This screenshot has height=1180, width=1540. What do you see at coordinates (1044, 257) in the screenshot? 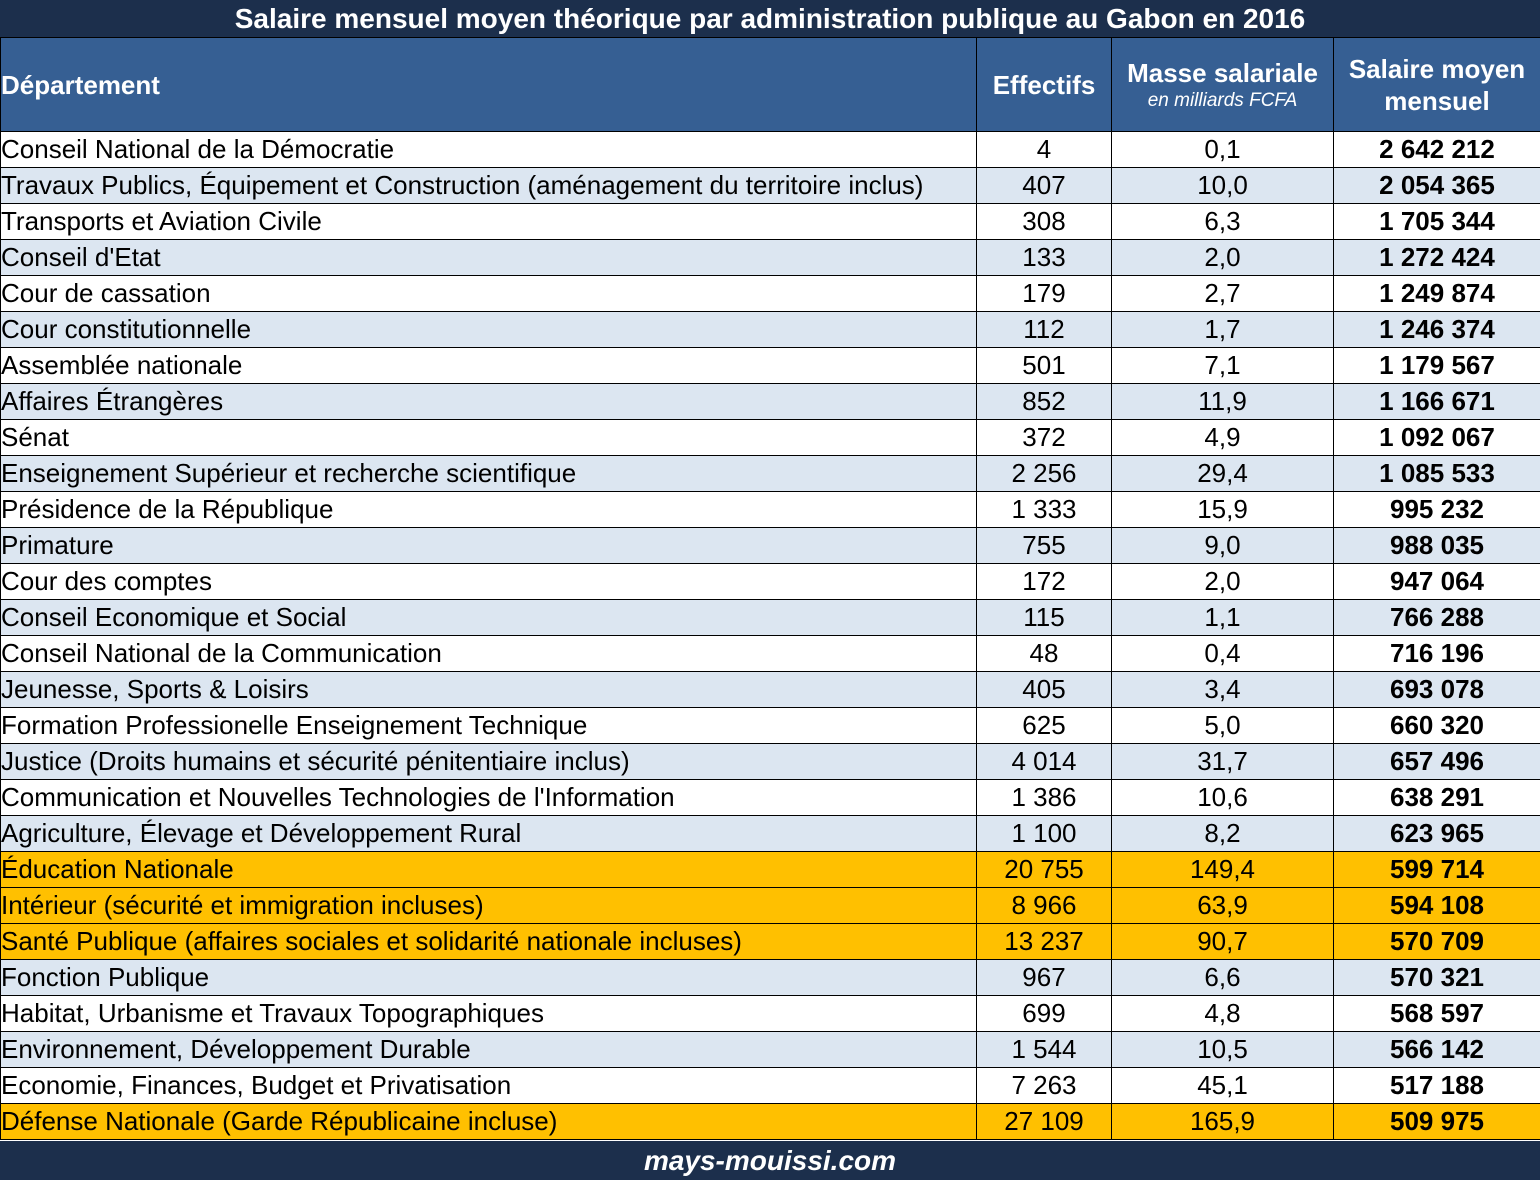
I see `cell-effectifs: 133` at bounding box center [1044, 257].